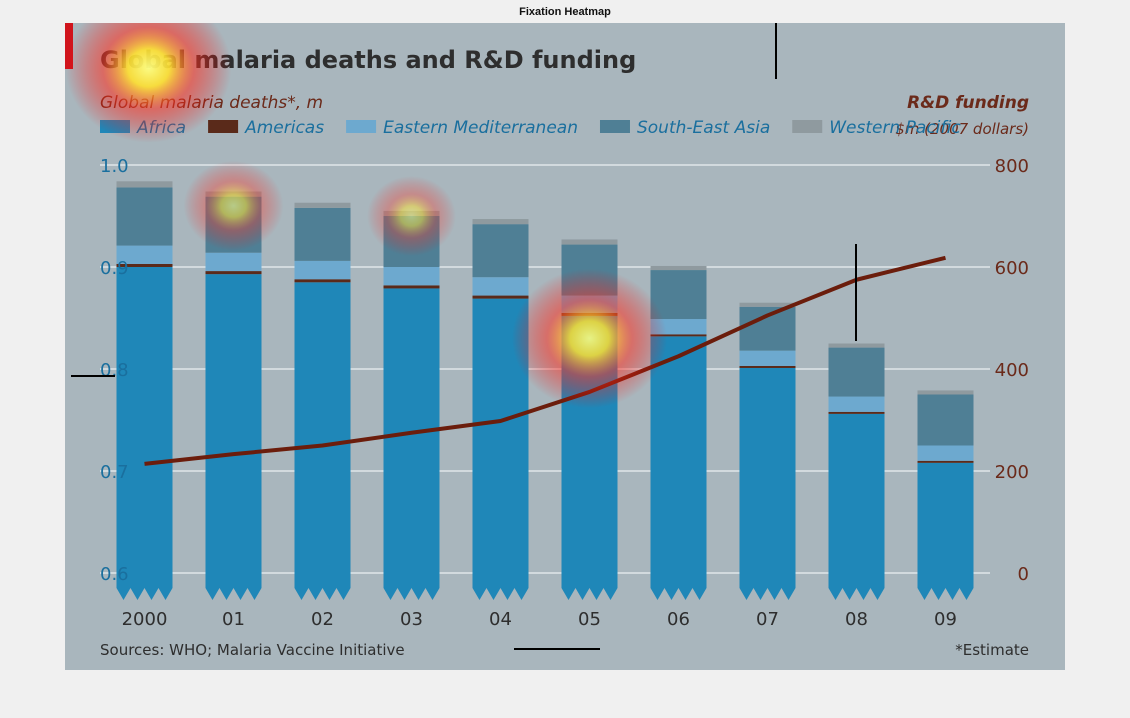 The height and width of the screenshot is (718, 1130). What do you see at coordinates (945, 619) in the screenshot?
I see `x-tick-label: 09` at bounding box center [945, 619].